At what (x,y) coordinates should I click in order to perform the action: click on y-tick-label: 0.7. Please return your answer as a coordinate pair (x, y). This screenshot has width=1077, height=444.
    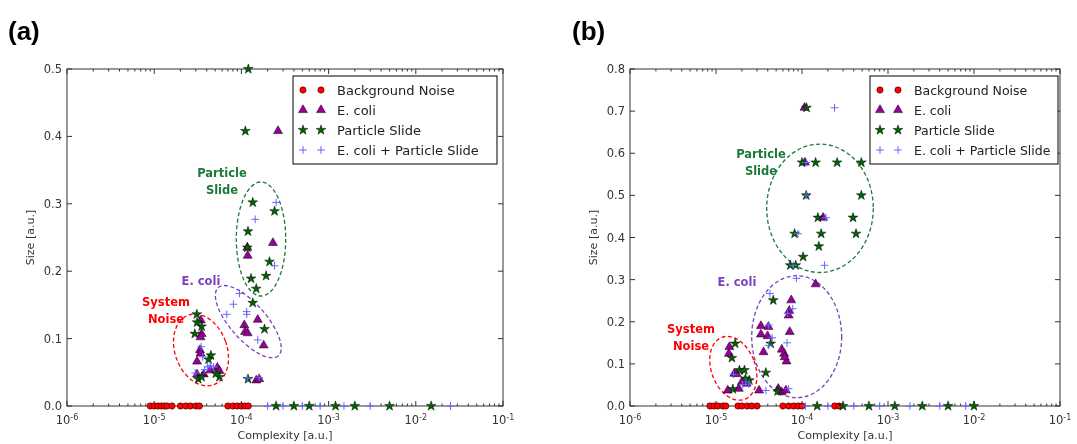
    Looking at the image, I should click on (615, 111).